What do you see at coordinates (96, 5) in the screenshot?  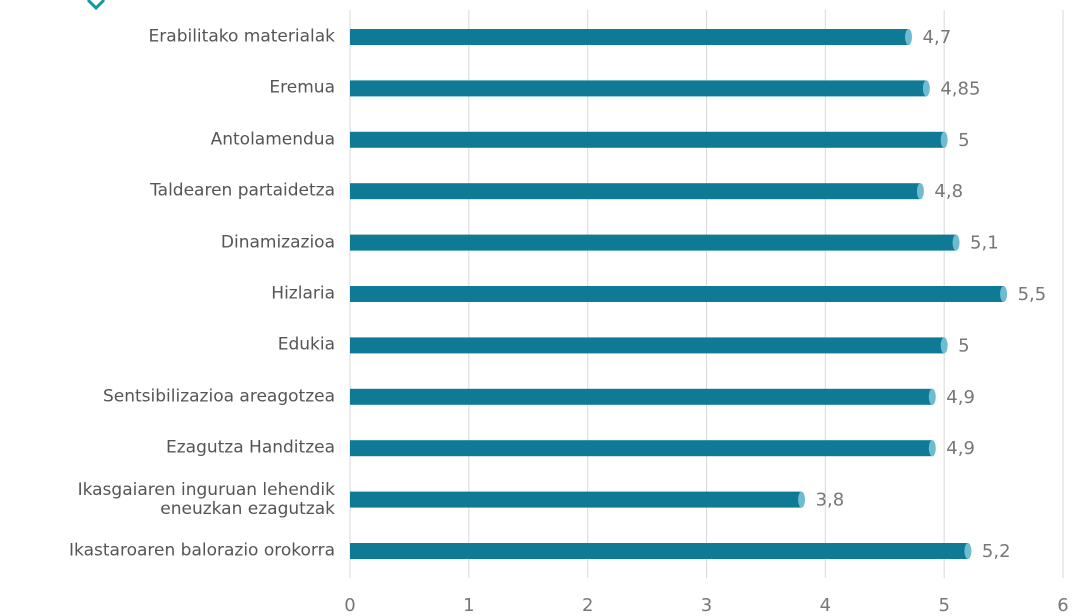 I see `decor-icon` at bounding box center [96, 5].